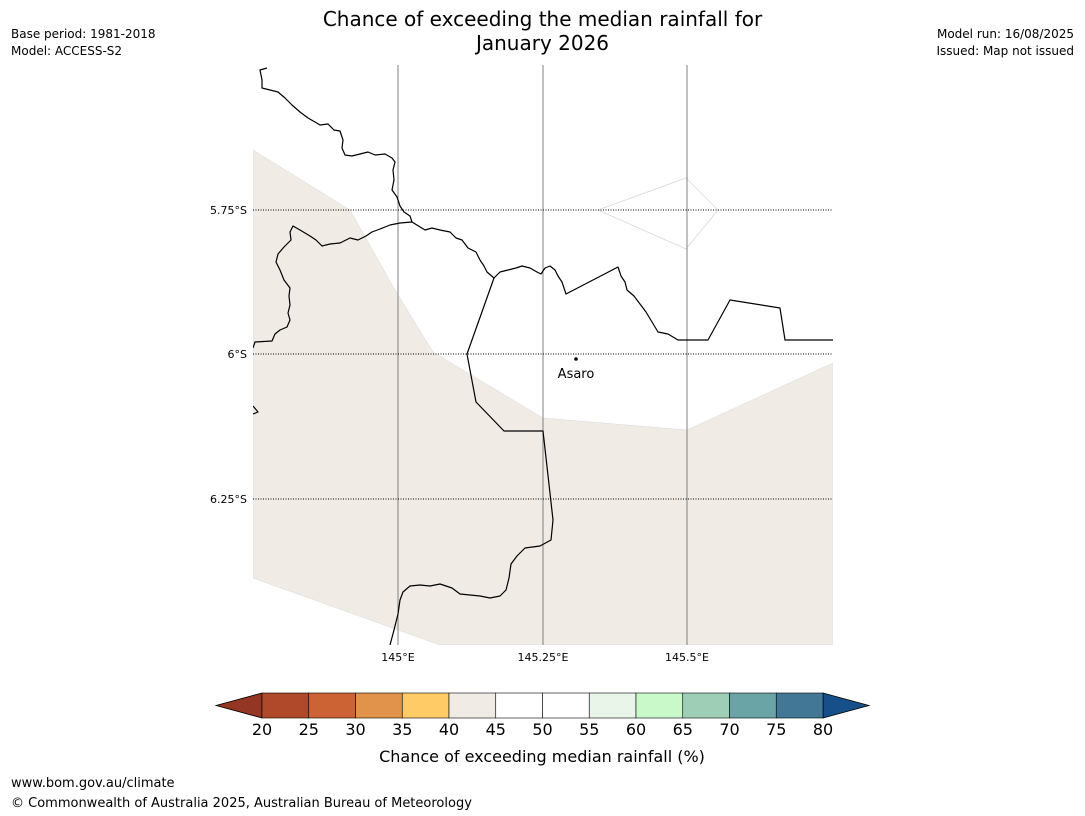 Image resolution: width=1085 pixels, height=816 pixels. What do you see at coordinates (93, 783) in the screenshot?
I see `footer-url: www.bom.gov.au/climate` at bounding box center [93, 783].